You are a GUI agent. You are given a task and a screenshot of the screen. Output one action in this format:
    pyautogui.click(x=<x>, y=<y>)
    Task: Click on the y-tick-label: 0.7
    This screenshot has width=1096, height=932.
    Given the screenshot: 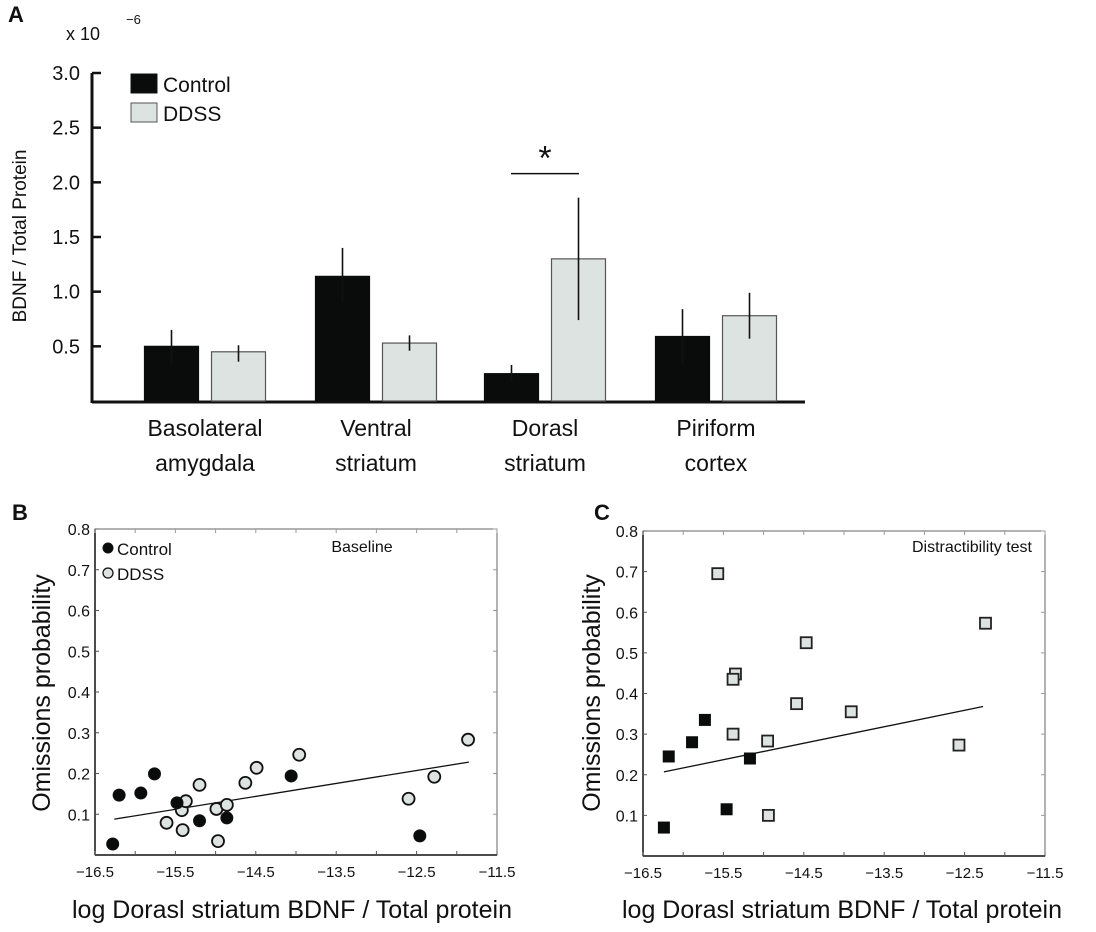 What is the action you would take?
    pyautogui.click(x=79, y=571)
    